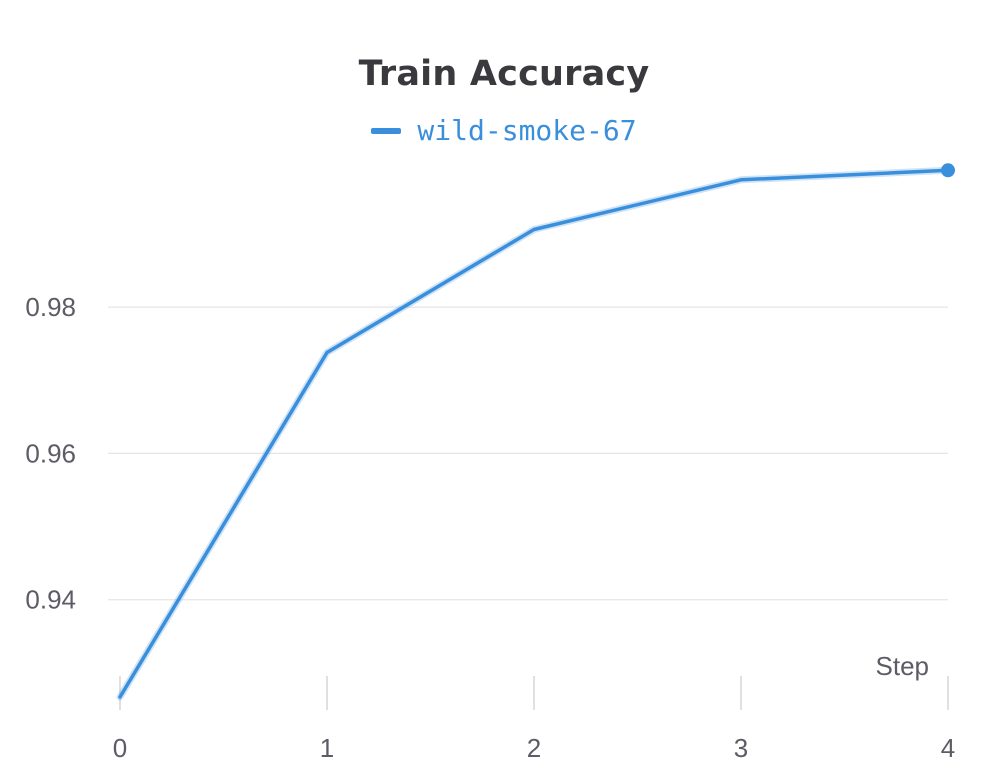  Describe the element at coordinates (327, 748) in the screenshot. I see `x-tick-label: 1` at that location.